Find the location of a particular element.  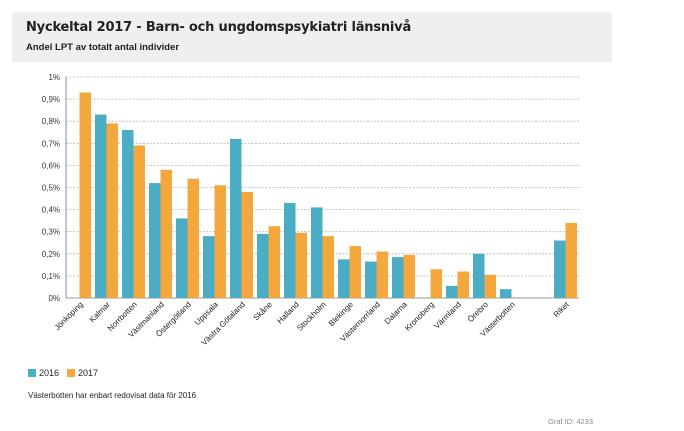

y-tick-label: 0,1% is located at coordinates (51, 276).